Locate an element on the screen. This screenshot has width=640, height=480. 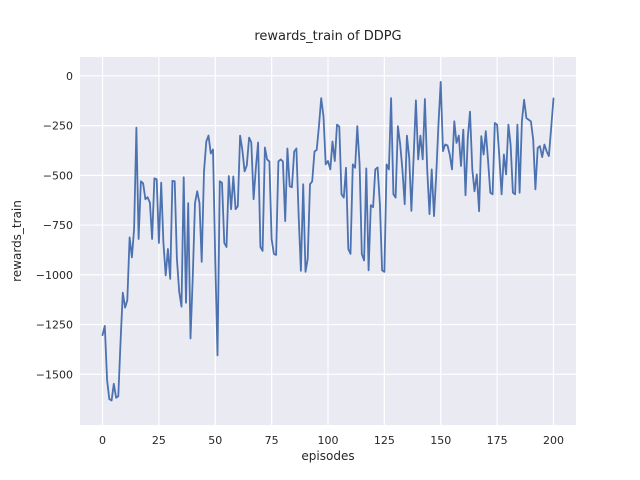
y-tick-label: −1000 is located at coordinates (54, 275).